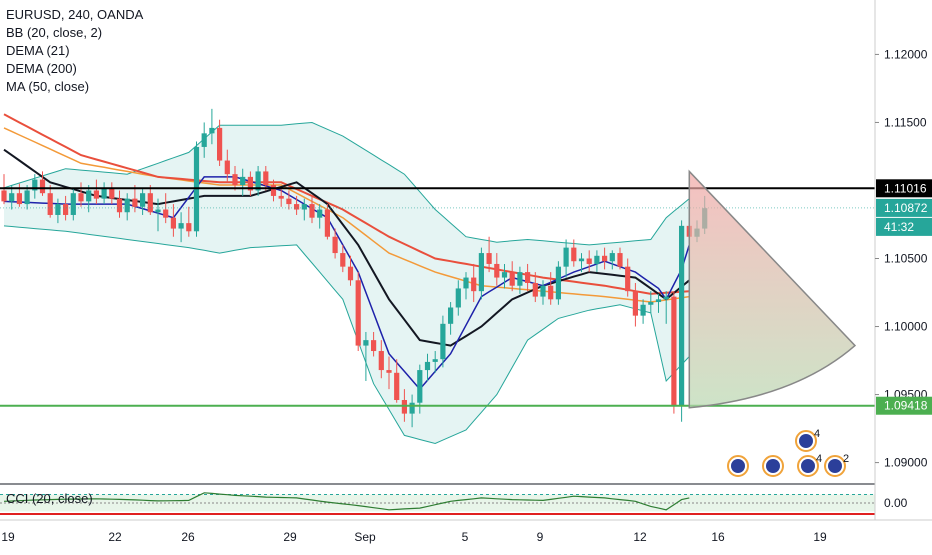 This screenshot has height=555, width=932. I want to click on legend-symbol: EURUSD, 240, OANDA, so click(75, 14).